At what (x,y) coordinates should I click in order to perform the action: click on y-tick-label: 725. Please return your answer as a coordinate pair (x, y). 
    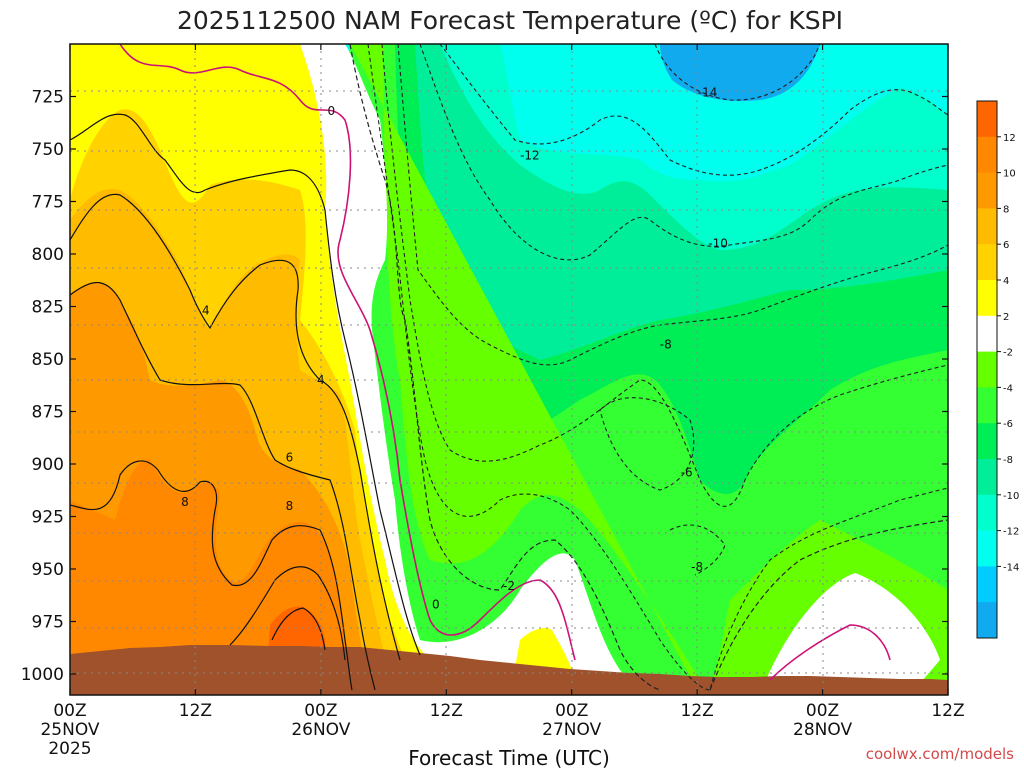
    Looking at the image, I should click on (48, 98).